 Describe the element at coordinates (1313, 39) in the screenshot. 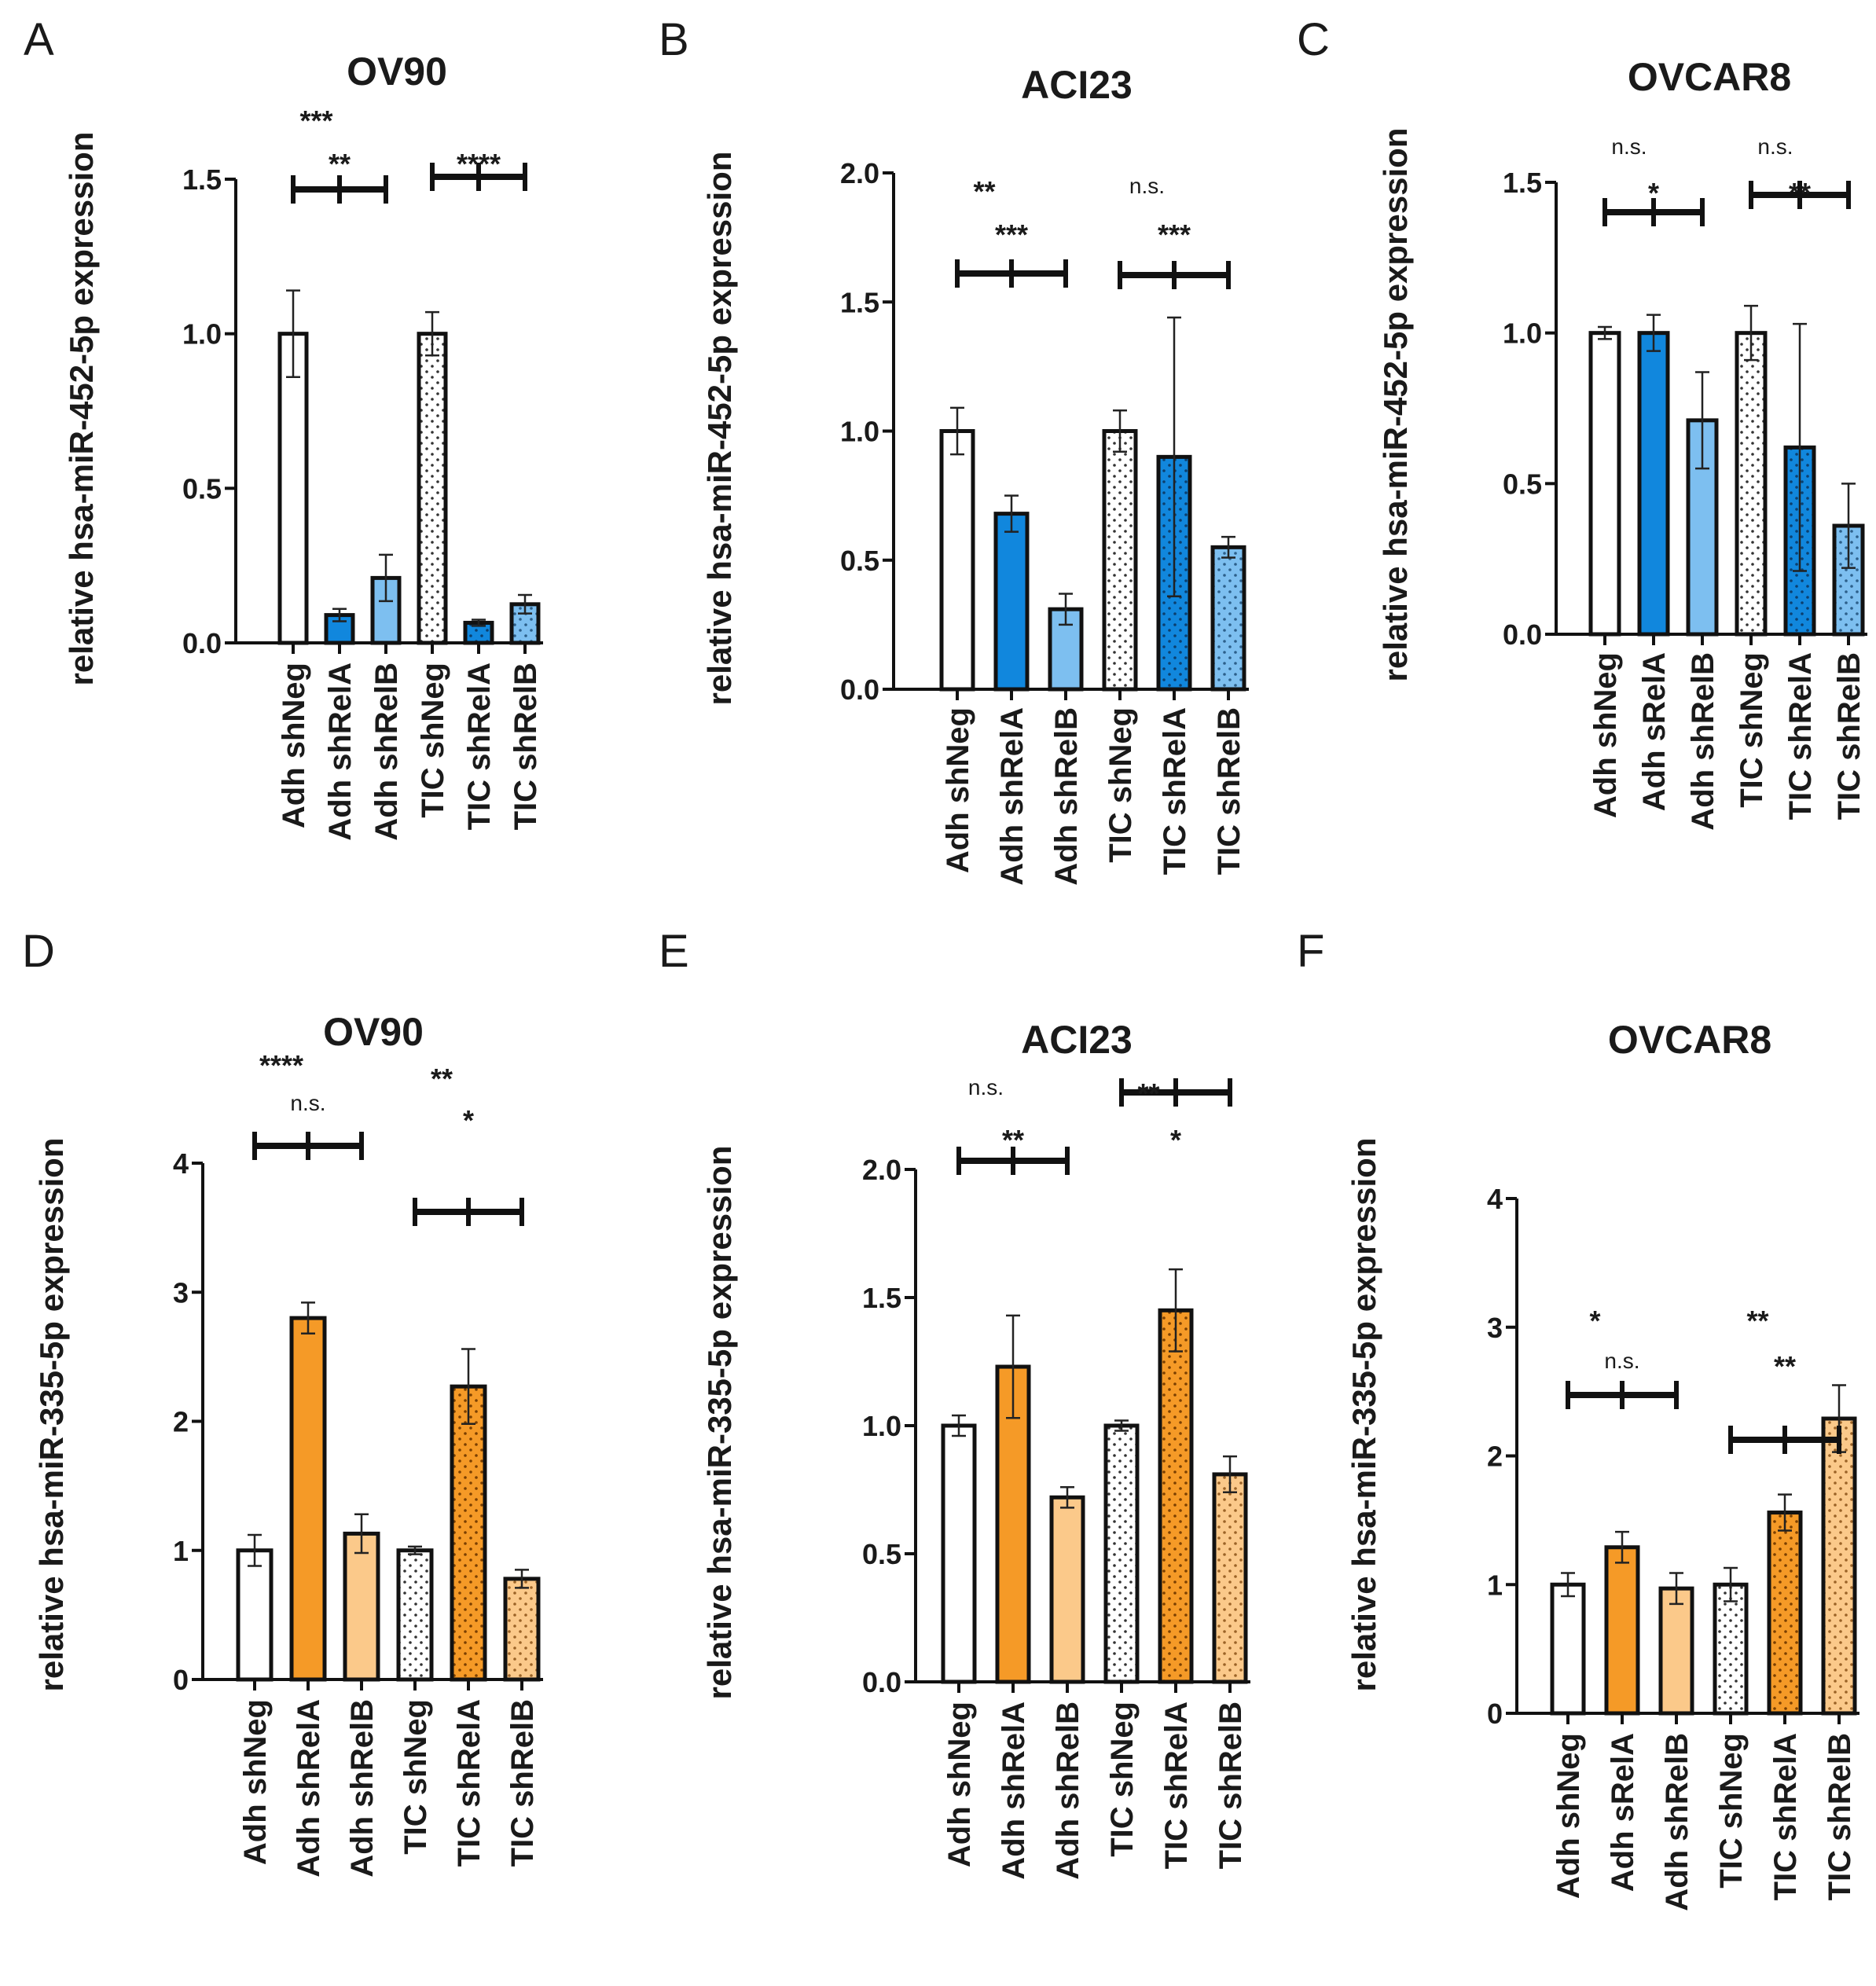

I see `panel-letter: C` at that location.